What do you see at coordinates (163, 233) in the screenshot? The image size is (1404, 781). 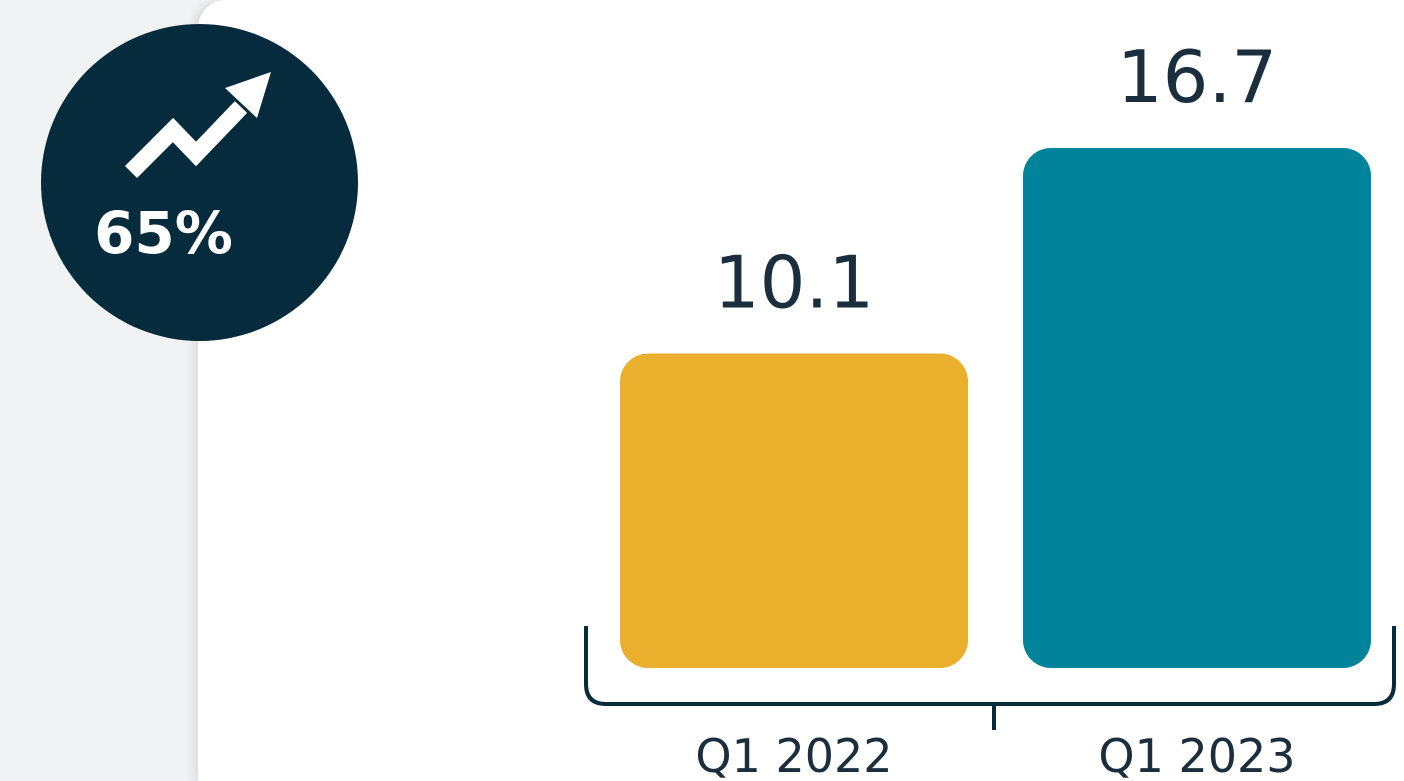 I see `growth-percent: 65%` at bounding box center [163, 233].